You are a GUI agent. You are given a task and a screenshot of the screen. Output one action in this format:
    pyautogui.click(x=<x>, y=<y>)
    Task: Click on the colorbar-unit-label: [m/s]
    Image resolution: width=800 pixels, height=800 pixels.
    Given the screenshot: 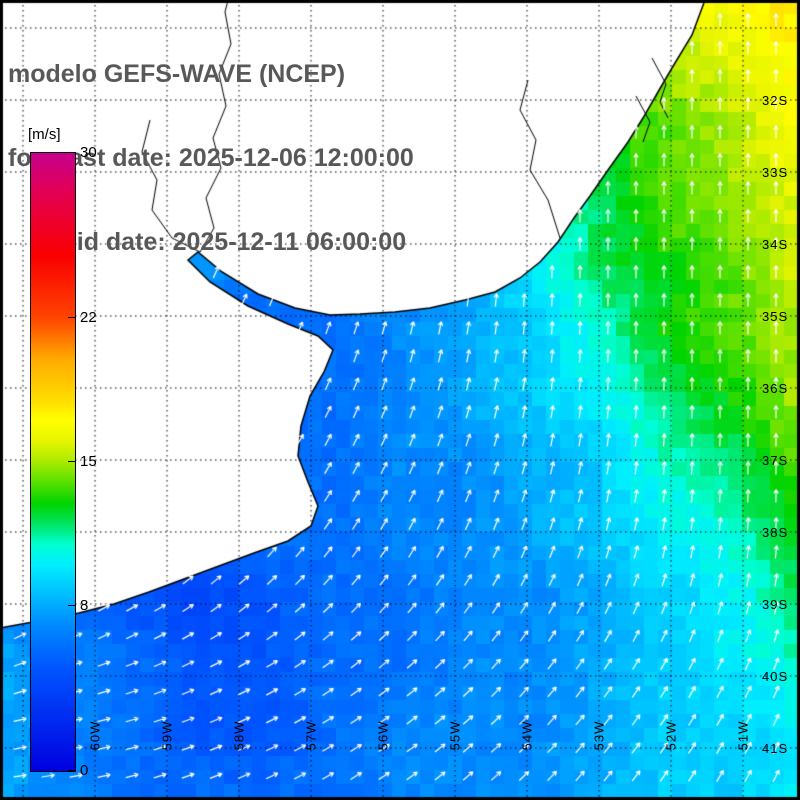 What is the action you would take?
    pyautogui.click(x=44, y=134)
    